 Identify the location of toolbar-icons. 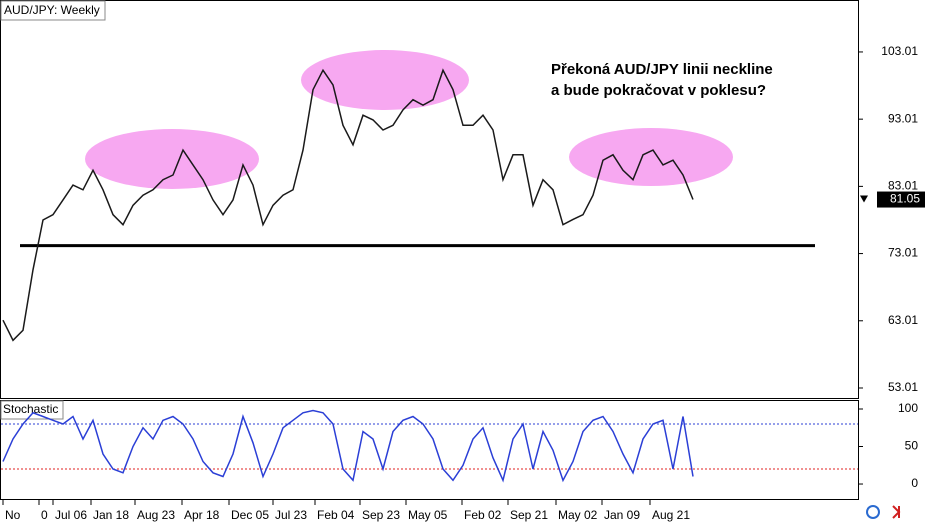
(883, 512).